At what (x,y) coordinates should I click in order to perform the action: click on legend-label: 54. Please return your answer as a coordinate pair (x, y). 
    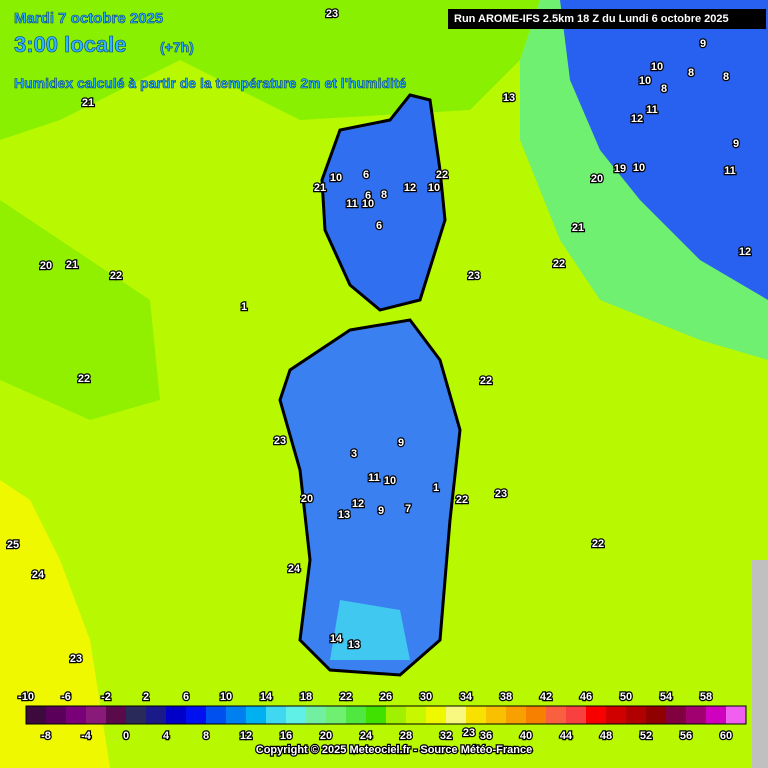
    Looking at the image, I should click on (666, 697).